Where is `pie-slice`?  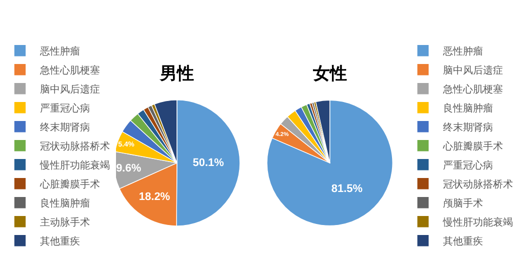
pie-slice is located at coordinates (329, 163).